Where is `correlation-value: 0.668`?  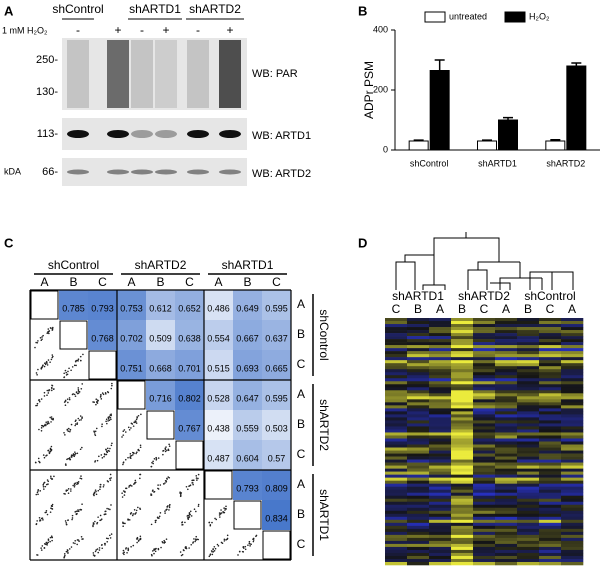 correlation-value: 0.668 is located at coordinates (160, 368).